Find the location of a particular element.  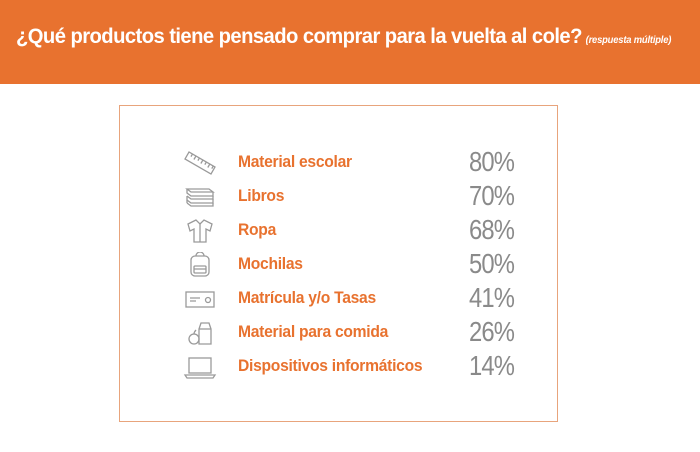

shirt-icon is located at coordinates (200, 231).